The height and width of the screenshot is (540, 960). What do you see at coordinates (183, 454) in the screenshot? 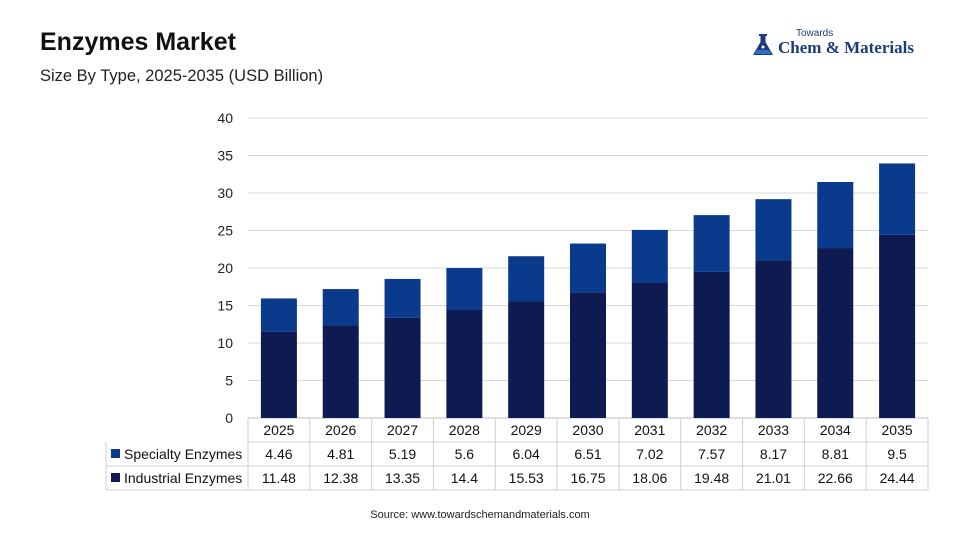
I see `legend-label: Specialty Enzymes` at bounding box center [183, 454].